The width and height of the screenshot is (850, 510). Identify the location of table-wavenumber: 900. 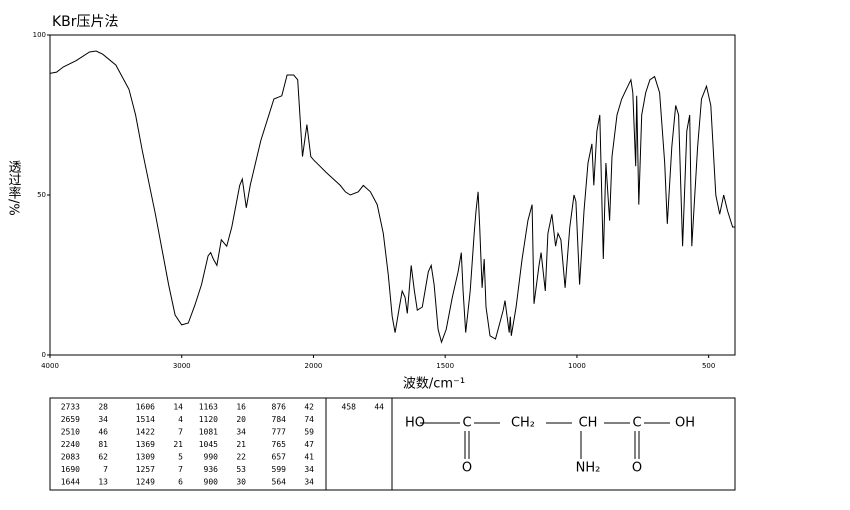
(211, 482).